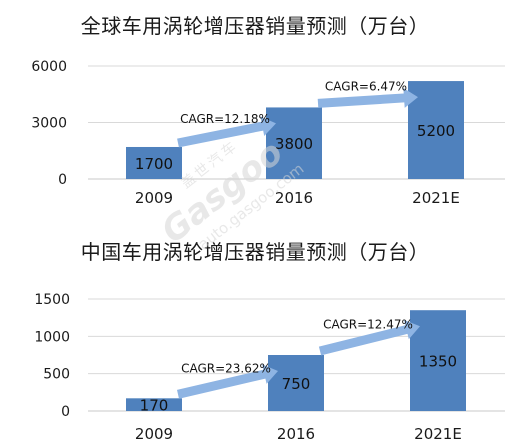 Image resolution: width=510 pixels, height=448 pixels. Describe the element at coordinates (226, 369) in the screenshot. I see `cagr-label: CAGR=23.62%` at that location.